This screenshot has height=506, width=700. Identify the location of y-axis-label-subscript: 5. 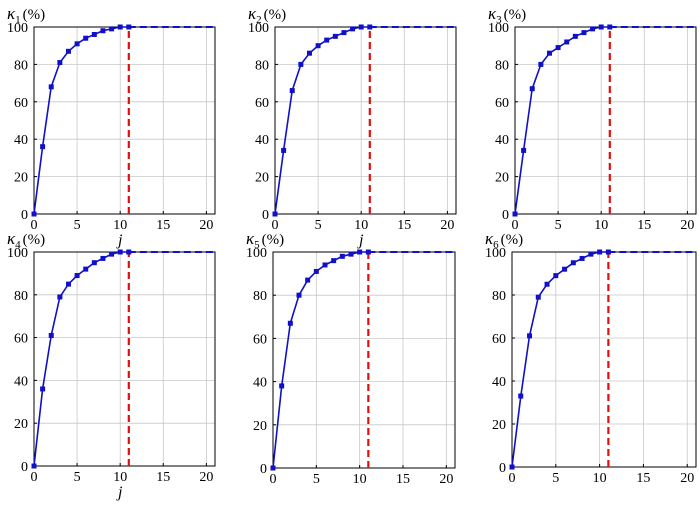
(257, 245).